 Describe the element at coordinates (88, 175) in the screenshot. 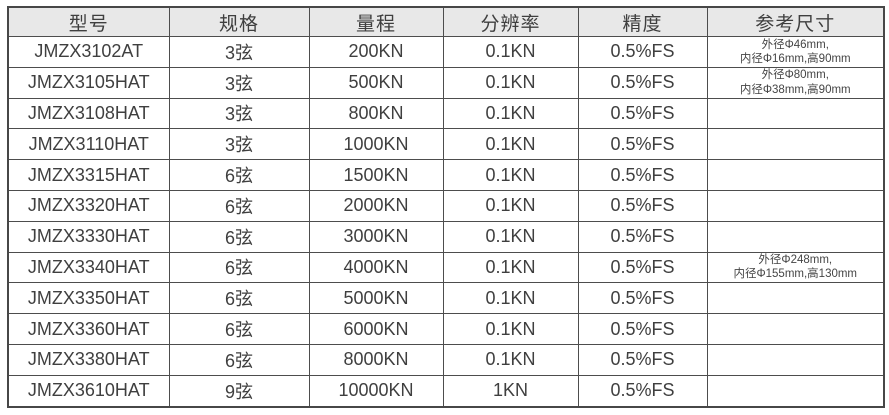

I see `model-cell: JMZX3315HAT` at that location.